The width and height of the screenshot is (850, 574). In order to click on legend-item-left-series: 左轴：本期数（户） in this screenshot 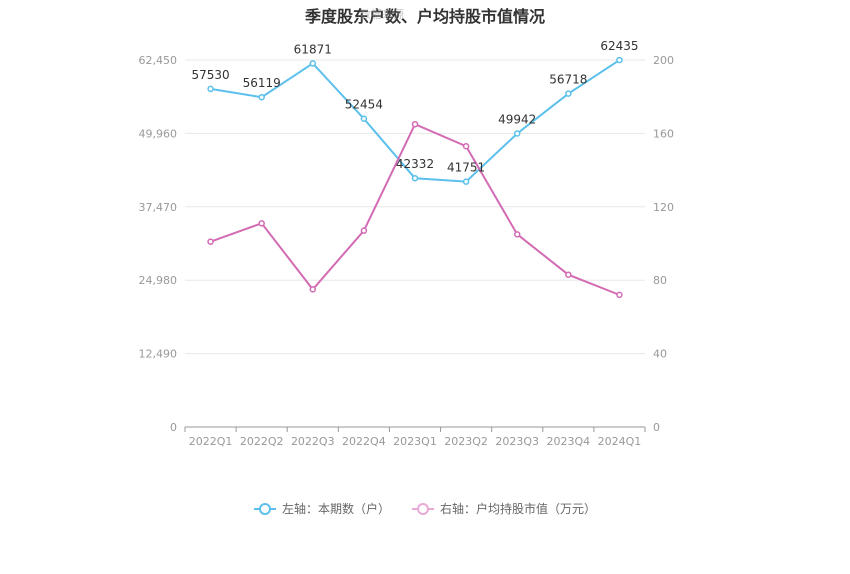, I will do `click(321, 508)`.